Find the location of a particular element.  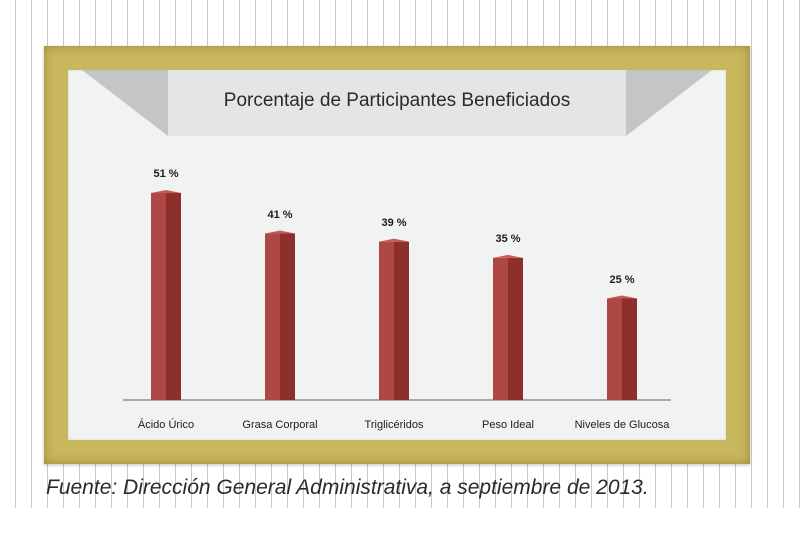

banner-center is located at coordinates (397, 103).